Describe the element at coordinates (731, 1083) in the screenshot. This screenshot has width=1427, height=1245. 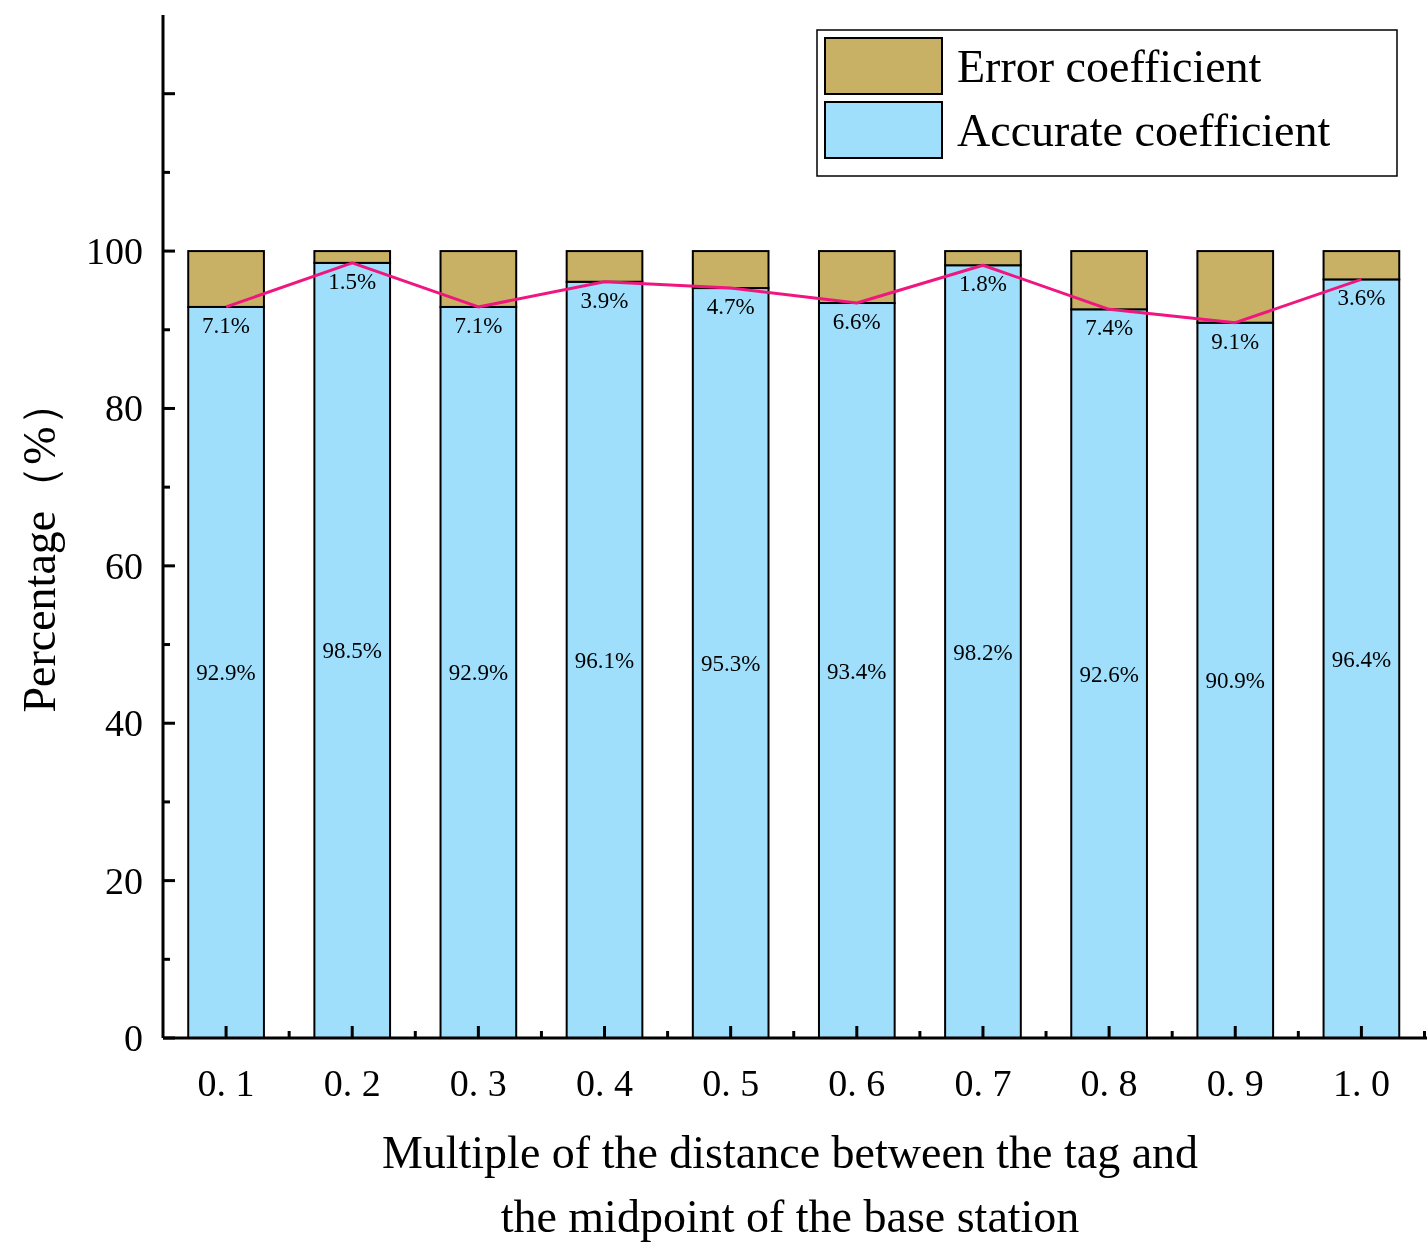
I see `x-tick-label: 0. 5` at that location.